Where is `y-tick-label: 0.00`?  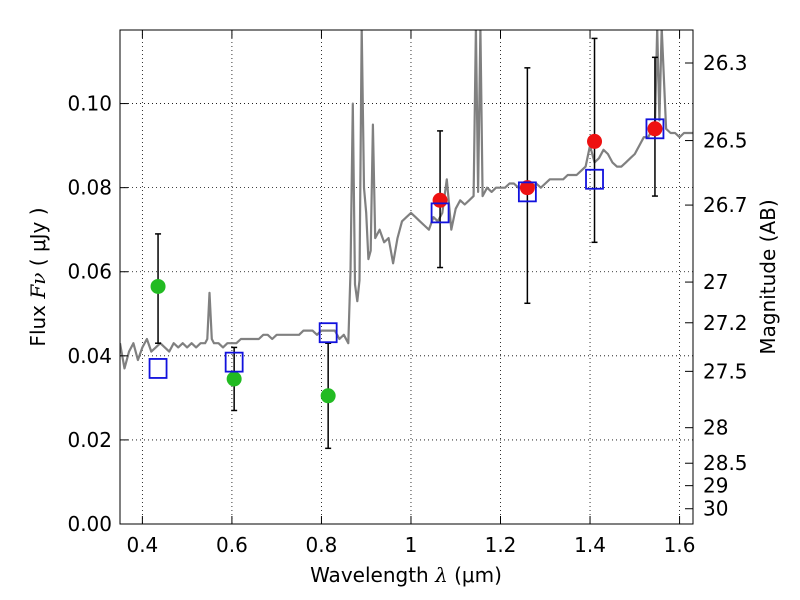 y-tick-label: 0.00 is located at coordinates (89, 524).